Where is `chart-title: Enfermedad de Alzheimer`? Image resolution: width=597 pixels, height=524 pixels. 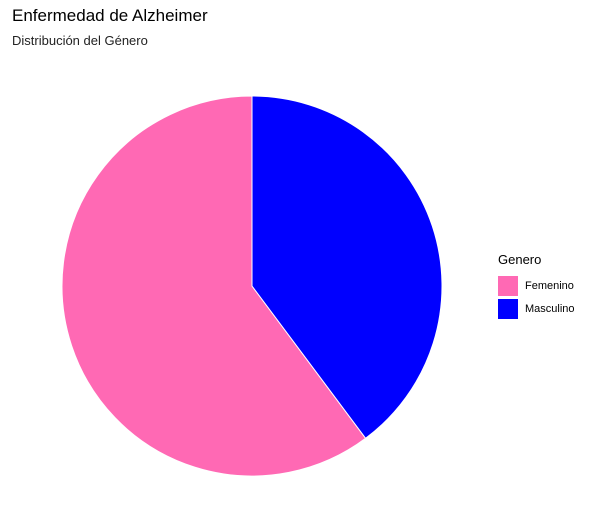 chart-title: Enfermedad de Alzheimer is located at coordinates (110, 15).